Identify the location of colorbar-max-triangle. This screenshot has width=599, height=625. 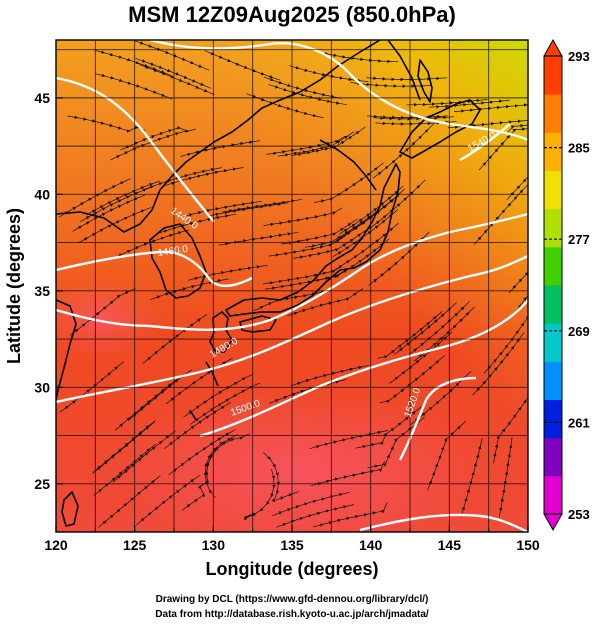
(553, 47).